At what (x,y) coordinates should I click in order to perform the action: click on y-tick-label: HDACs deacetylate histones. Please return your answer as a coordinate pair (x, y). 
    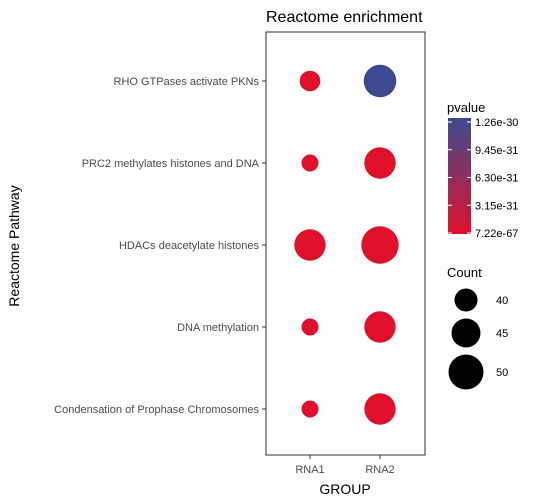
    Looking at the image, I should click on (189, 246).